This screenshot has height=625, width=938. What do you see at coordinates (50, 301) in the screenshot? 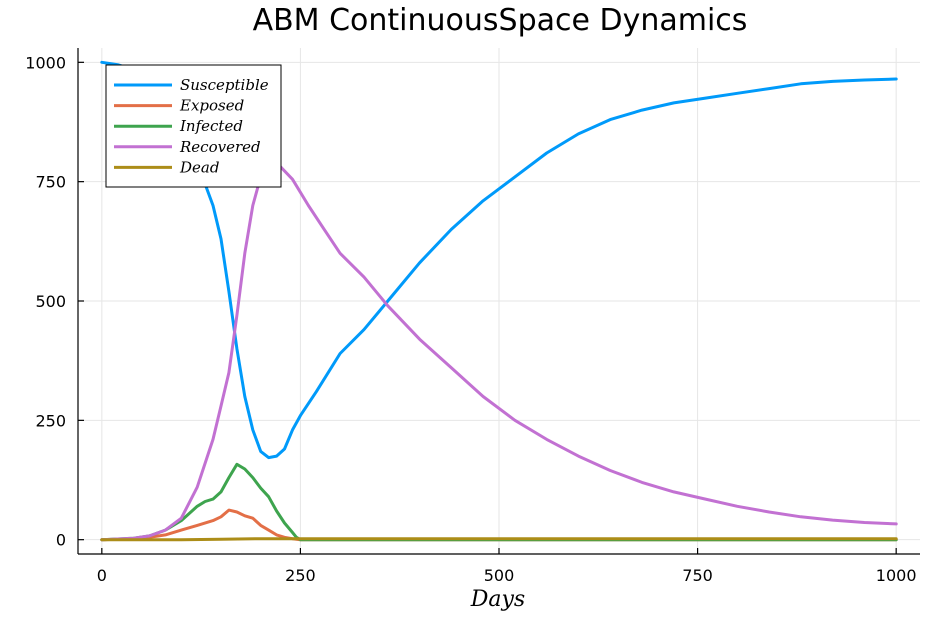
I see `y-tick-label: 500` at bounding box center [50, 301].